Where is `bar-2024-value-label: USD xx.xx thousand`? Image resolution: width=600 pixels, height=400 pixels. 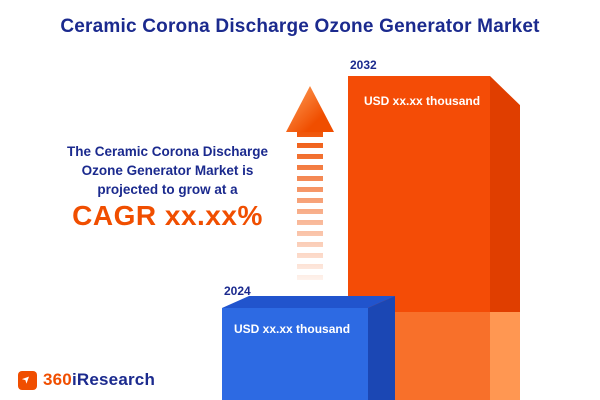 bar-2024-value-label: USD xx.xx thousand is located at coordinates (292, 329).